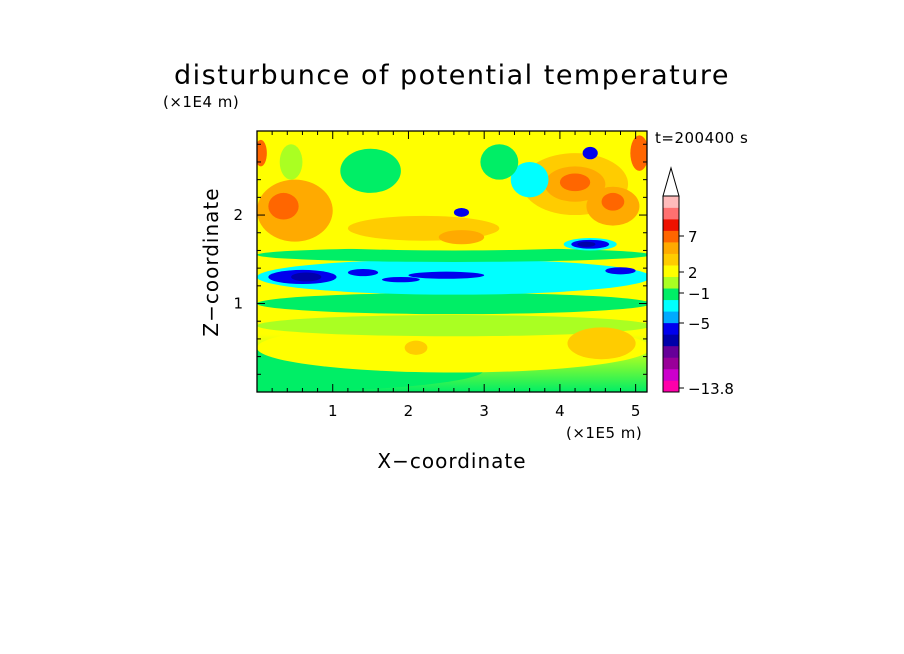 This screenshot has width=904, height=654. What do you see at coordinates (201, 102) in the screenshot?
I see `y-axis-unit: (×1E4 m)` at bounding box center [201, 102].